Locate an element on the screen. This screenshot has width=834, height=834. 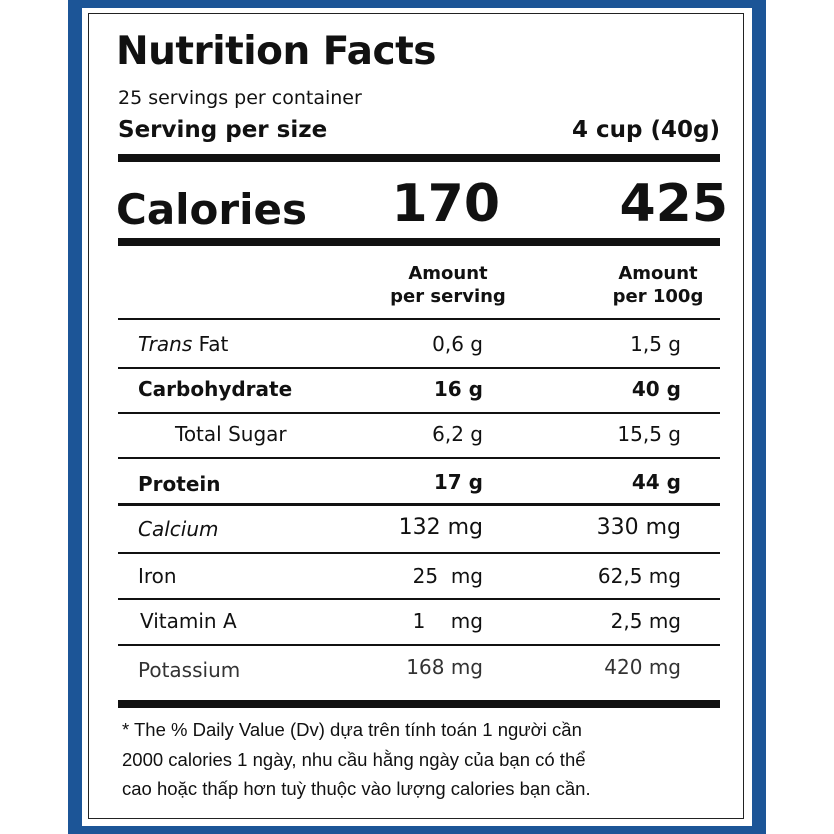
per-serving: 17 g is located at coordinates (458, 482).